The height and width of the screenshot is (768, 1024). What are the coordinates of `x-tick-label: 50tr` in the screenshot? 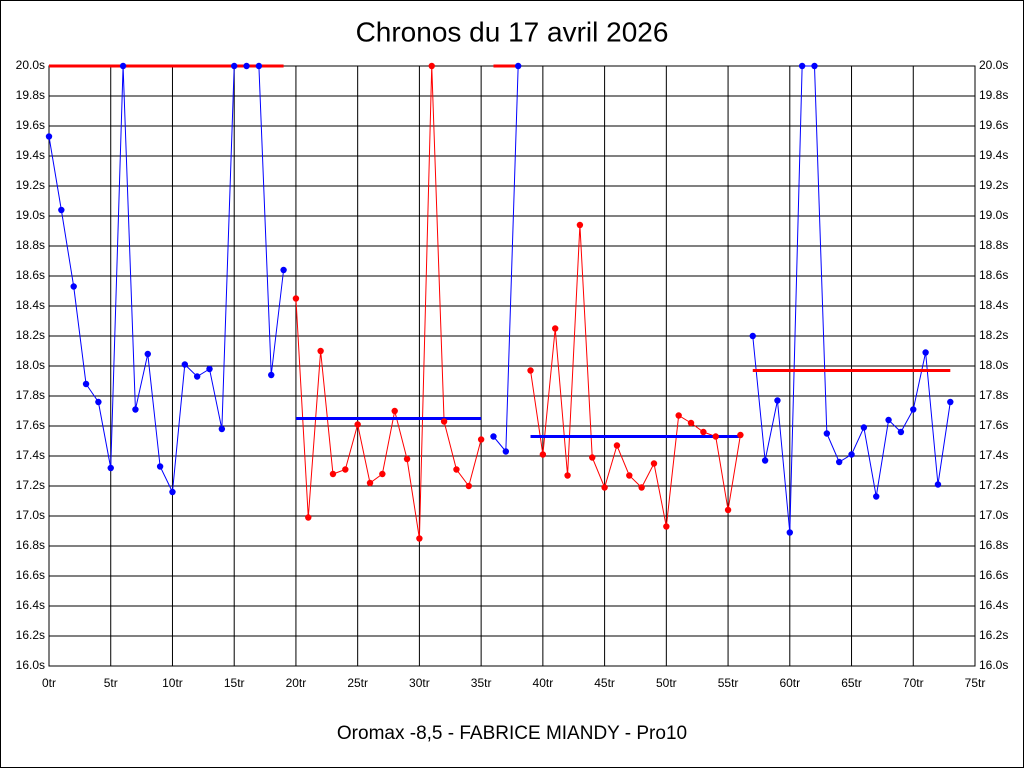 It's located at (666, 683).